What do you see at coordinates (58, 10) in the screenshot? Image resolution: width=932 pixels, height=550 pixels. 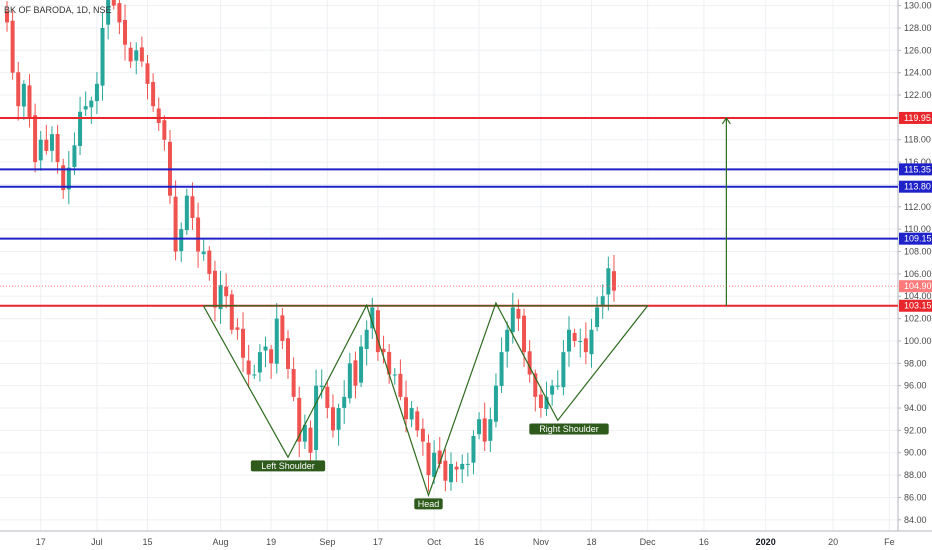 I see `symbol-title: BK OF BARODA, 1D, NSE` at bounding box center [58, 10].